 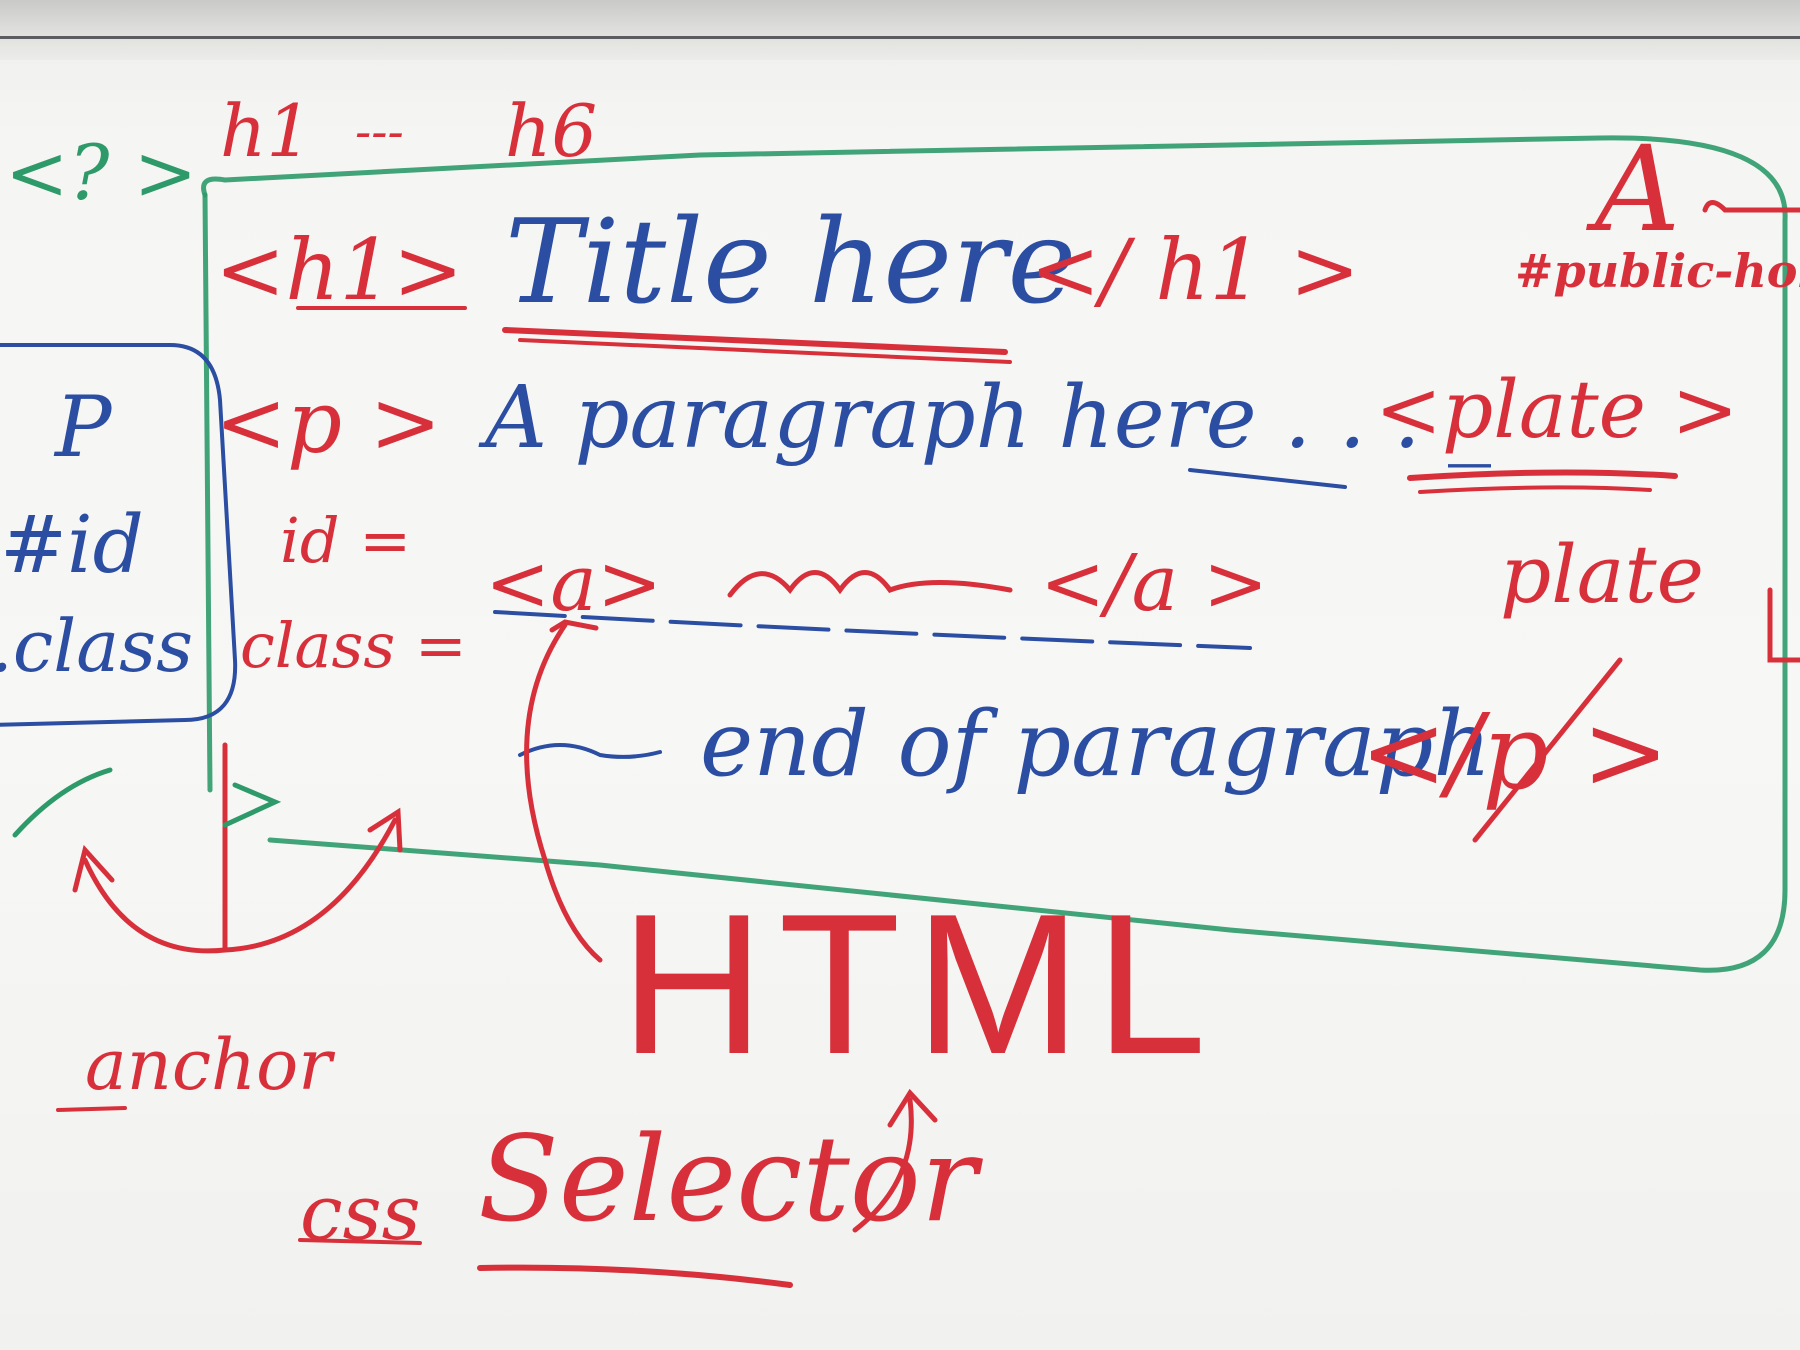 I want to click on css-underline, so click(x=360, y=1241).